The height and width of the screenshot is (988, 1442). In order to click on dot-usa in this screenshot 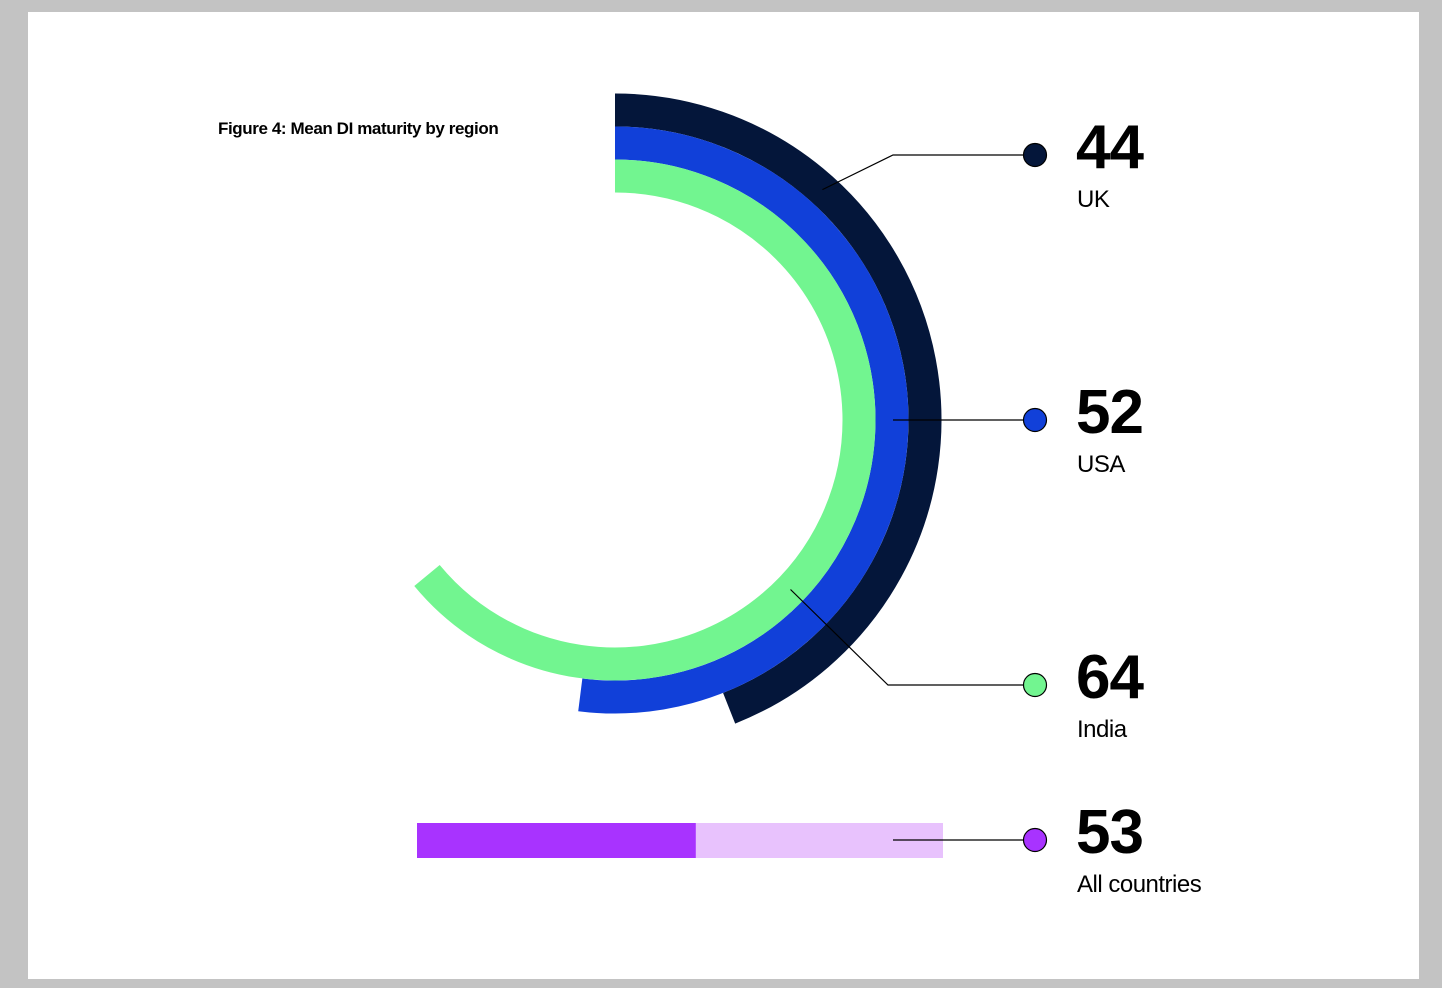, I will do `click(1035, 420)`.